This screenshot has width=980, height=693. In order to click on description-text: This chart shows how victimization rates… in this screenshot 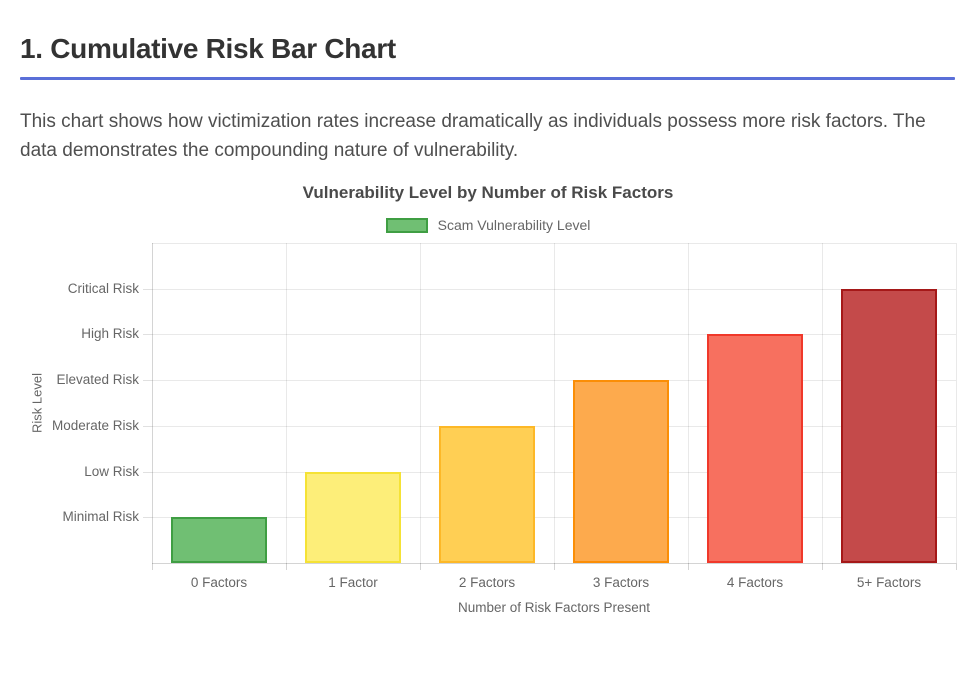, I will do `click(473, 136)`.